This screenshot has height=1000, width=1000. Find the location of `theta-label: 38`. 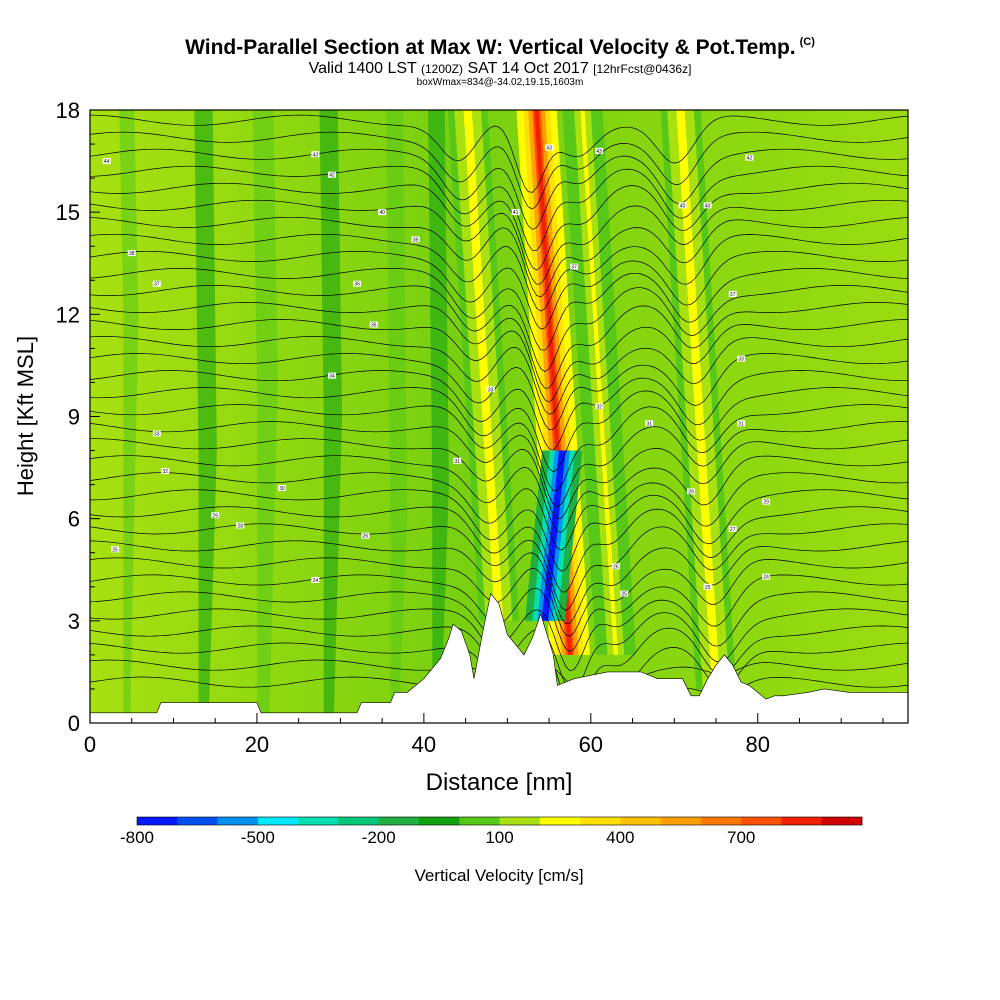

theta-label: 38 is located at coordinates (132, 254).